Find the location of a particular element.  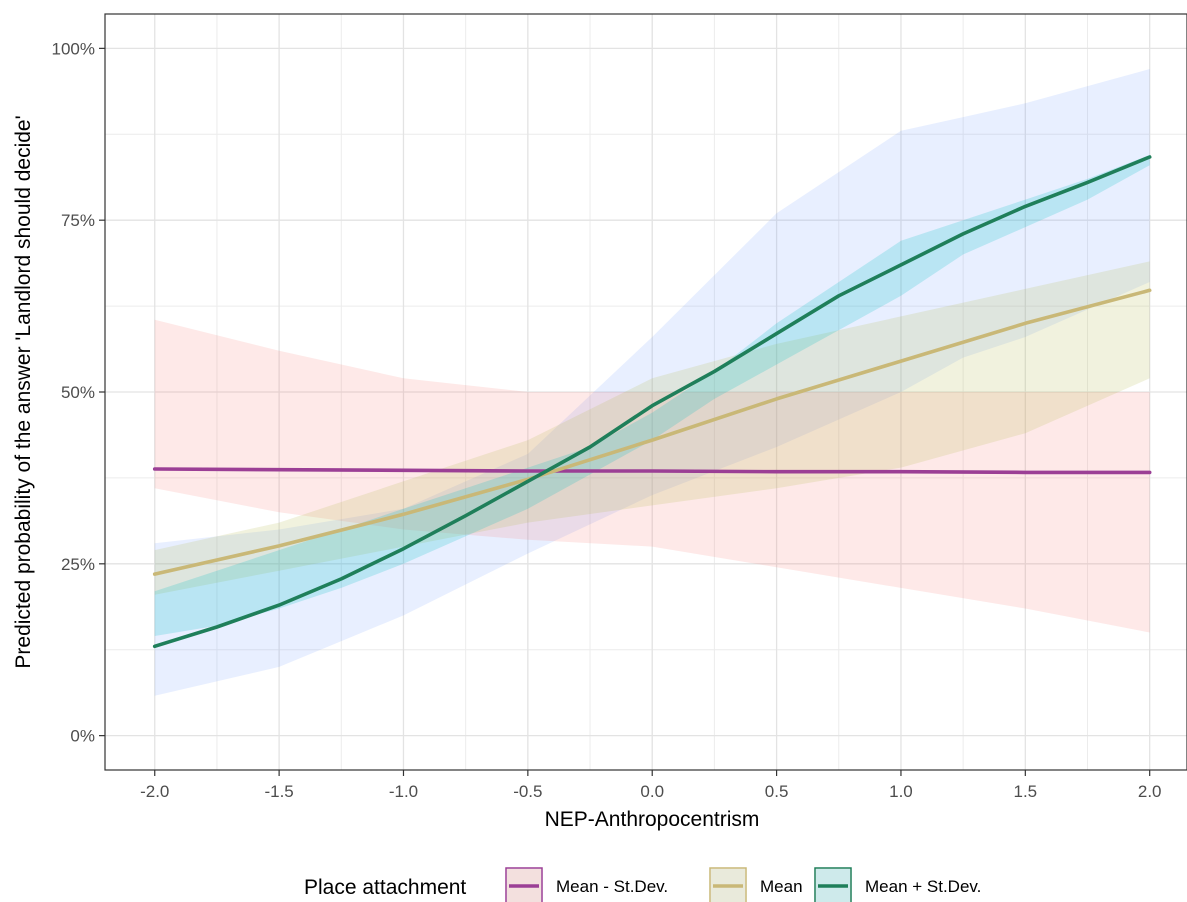

legend-items: Mean - St.Dev. Mean Mean + St.Dev. is located at coordinates (743, 884).